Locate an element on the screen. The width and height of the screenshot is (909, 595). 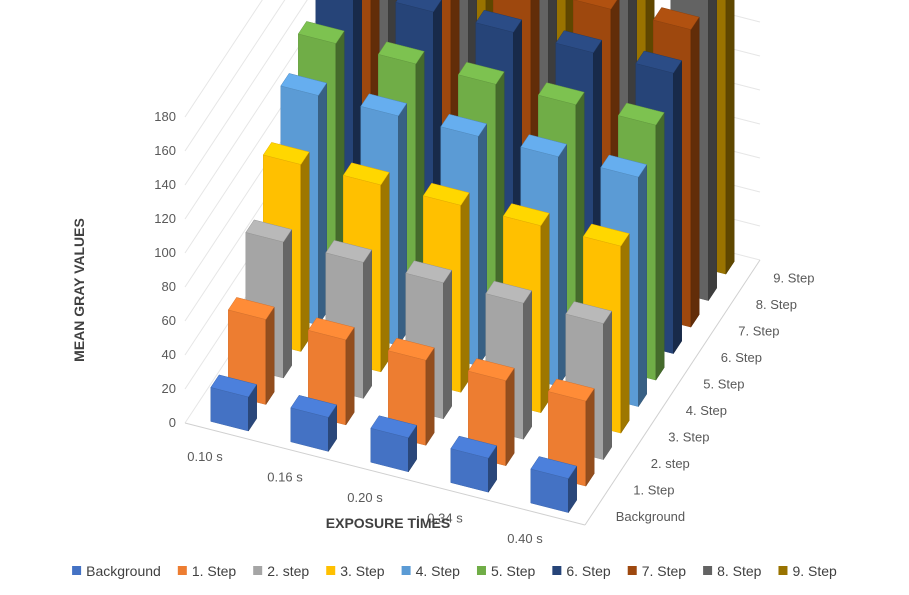
depth-tick-label: 5. Step is located at coordinates (723, 383).